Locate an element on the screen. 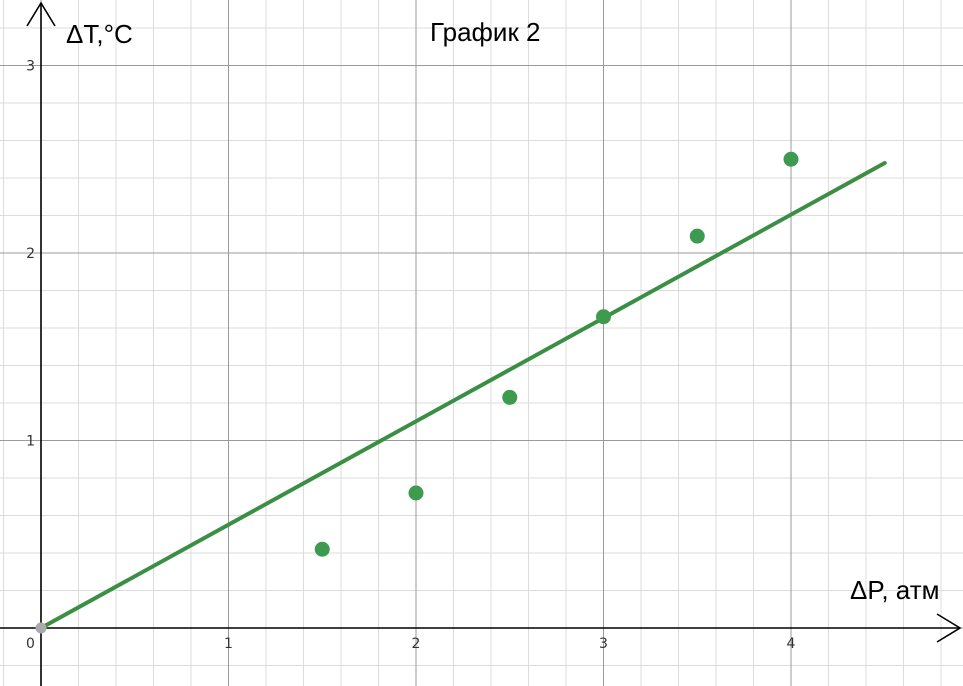 This screenshot has width=963, height=686. origin-point is located at coordinates (41, 628).